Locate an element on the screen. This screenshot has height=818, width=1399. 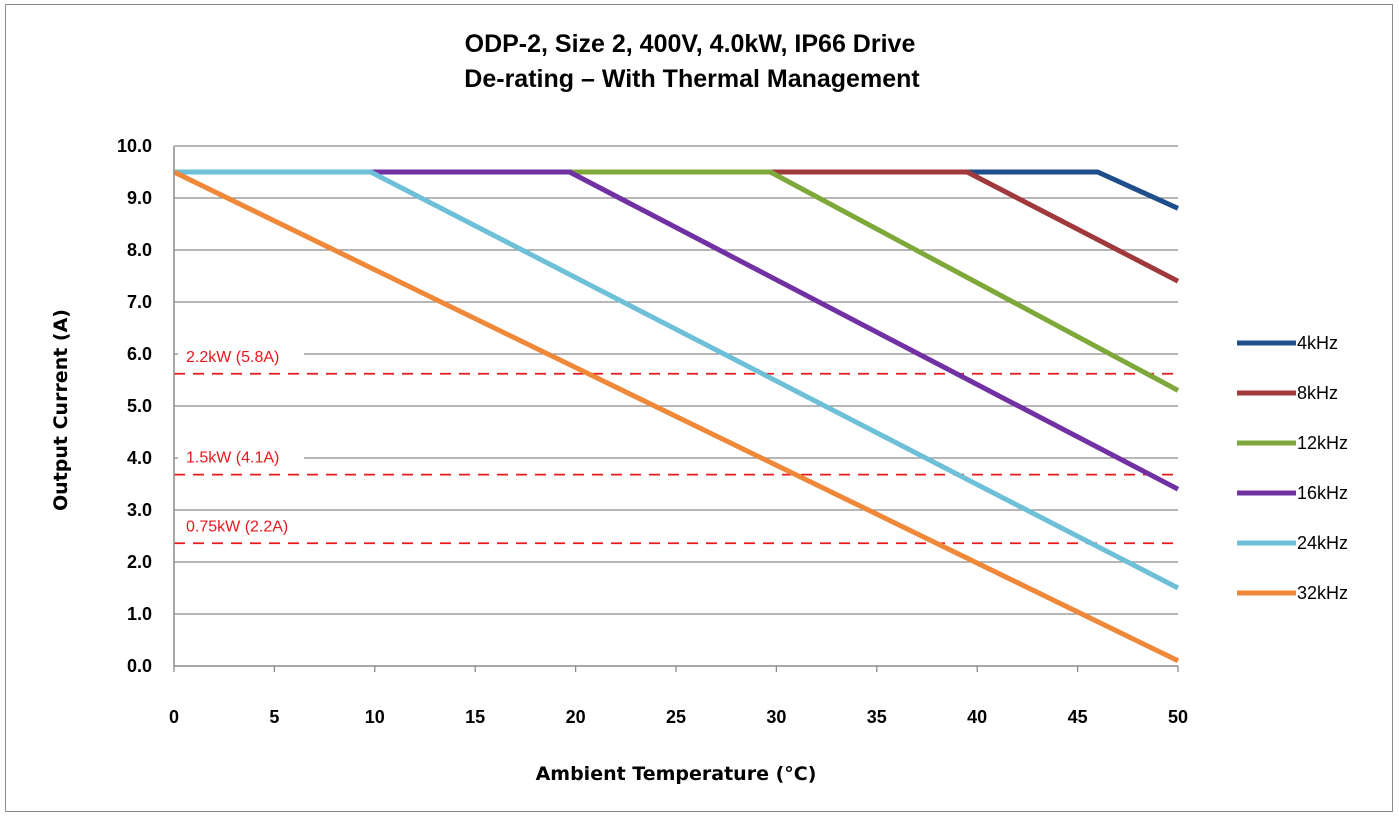
x-tick-label: 40 is located at coordinates (977, 717).